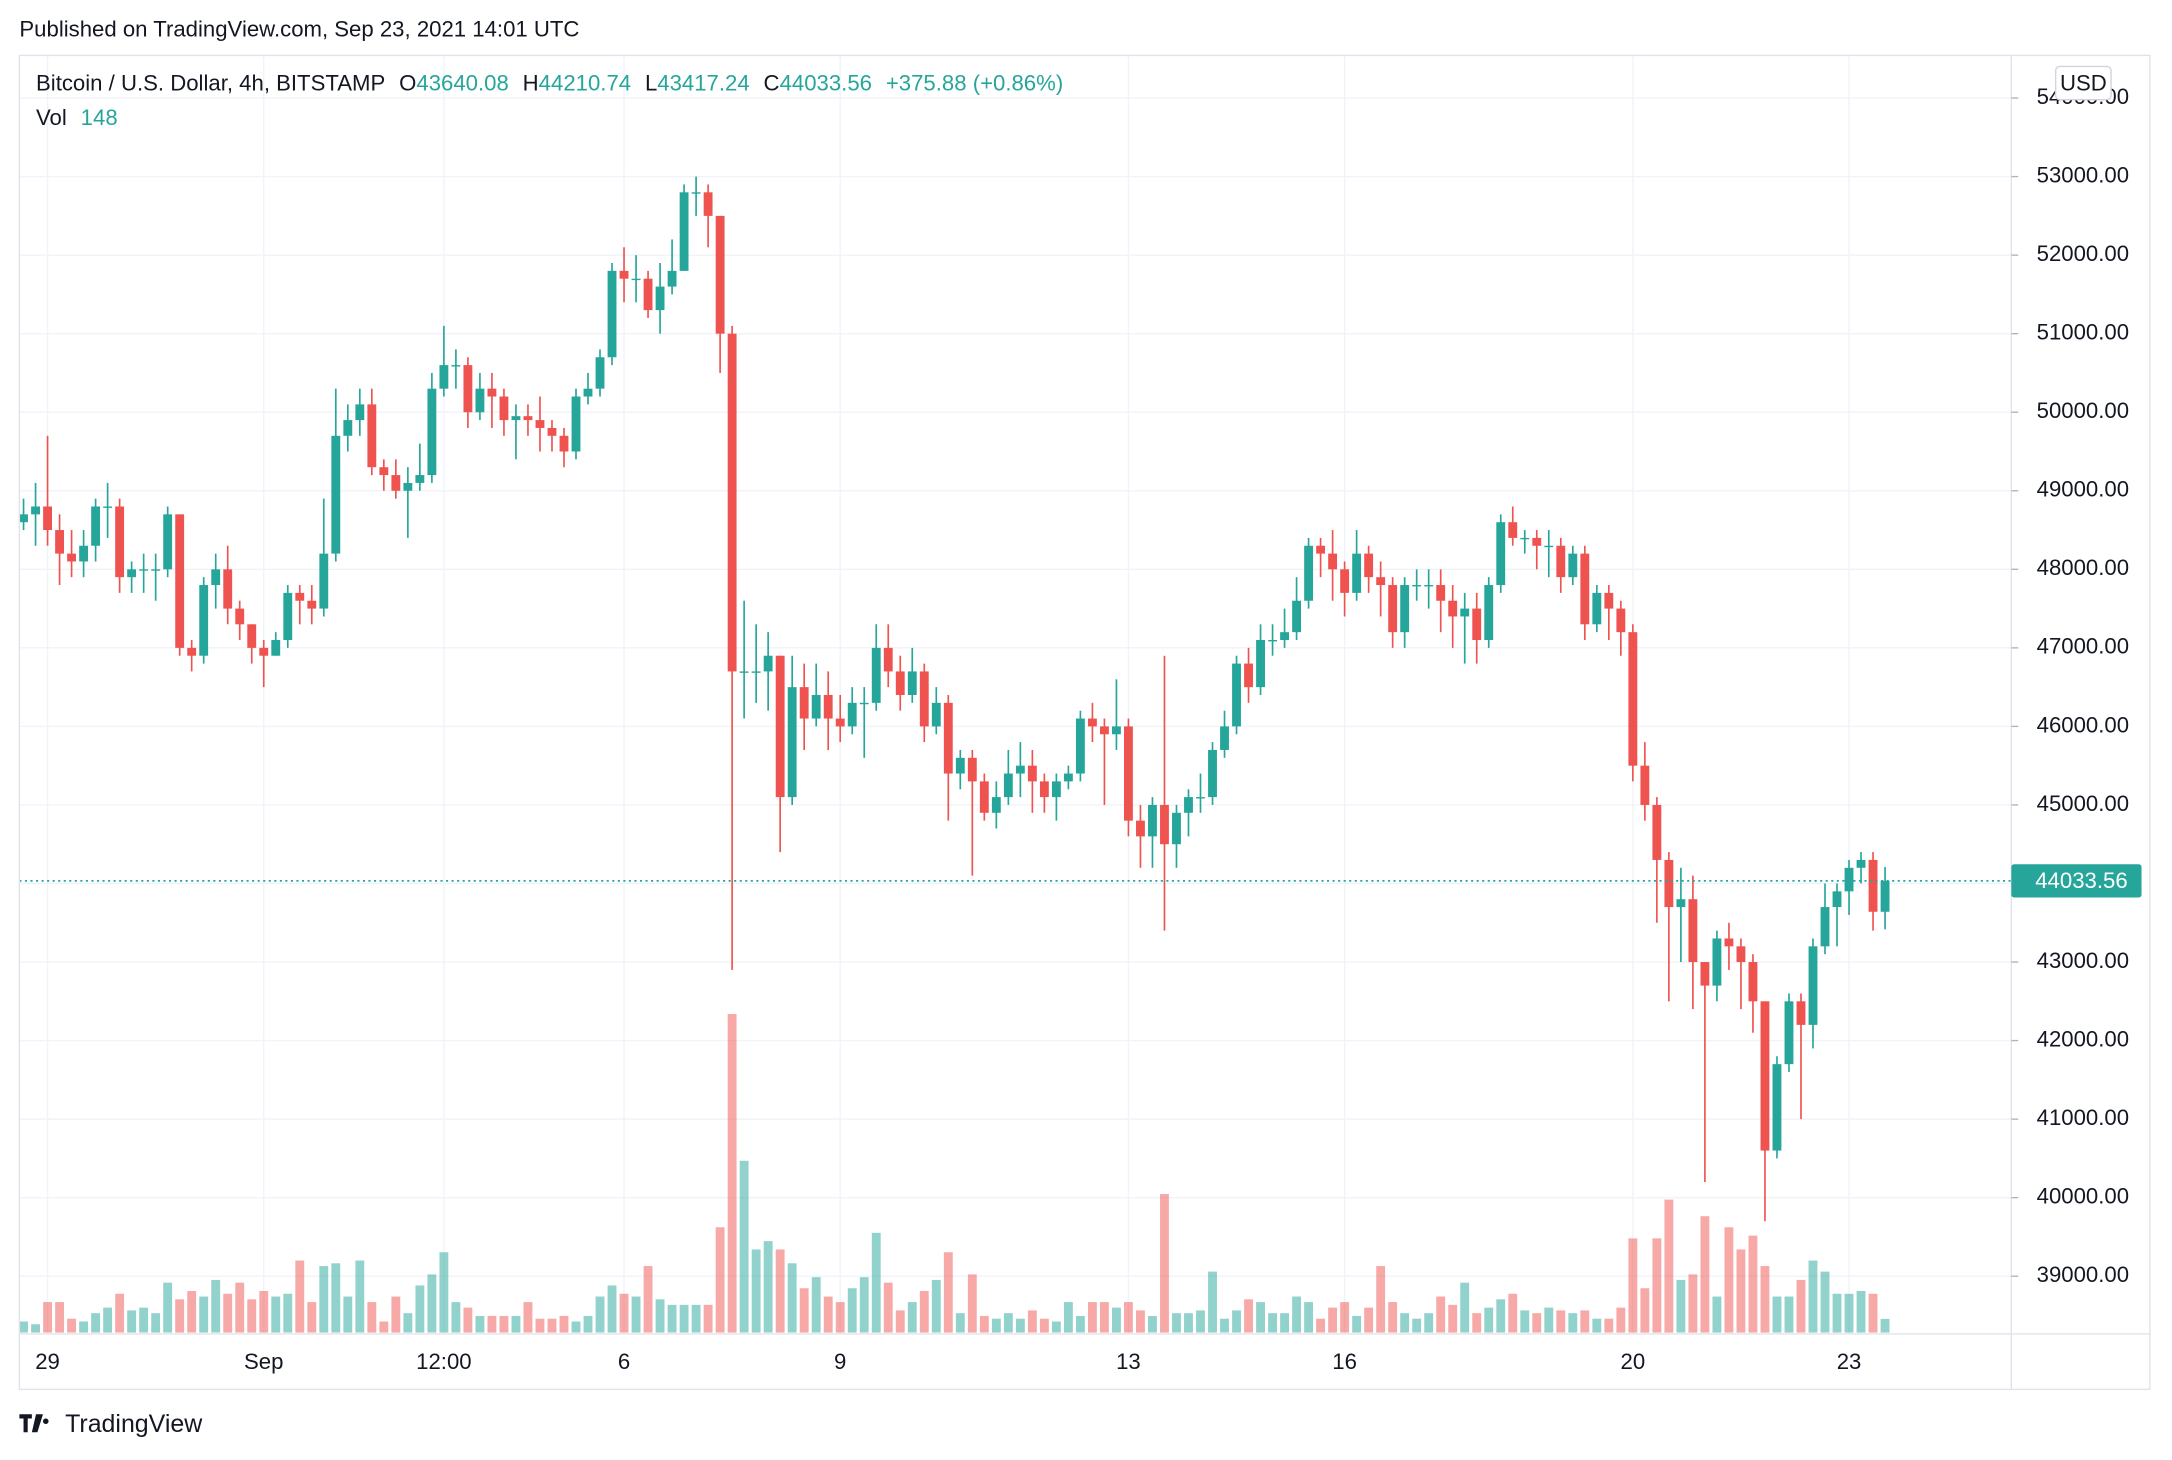 The height and width of the screenshot is (1460, 2172). I want to click on x-tick-label: 16, so click(1344, 1361).